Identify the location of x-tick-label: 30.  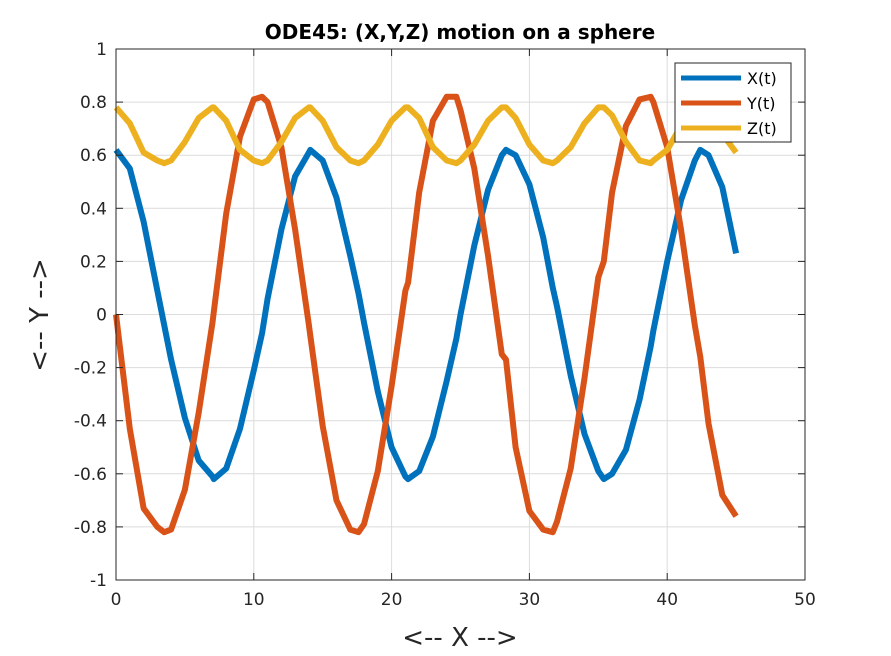
(530, 600).